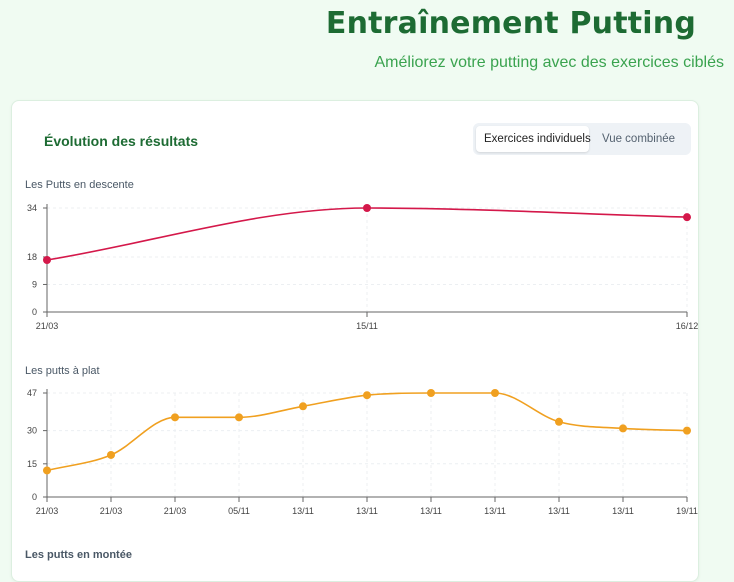  I want to click on y-tick-label: 18, so click(32, 257).